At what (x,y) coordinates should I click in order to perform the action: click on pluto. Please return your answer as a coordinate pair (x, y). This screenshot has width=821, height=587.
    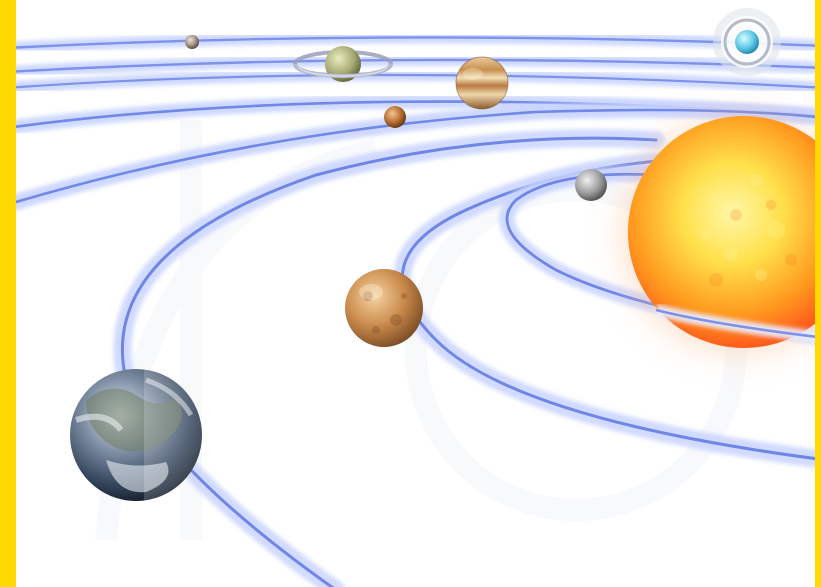
    Looking at the image, I should click on (192, 42).